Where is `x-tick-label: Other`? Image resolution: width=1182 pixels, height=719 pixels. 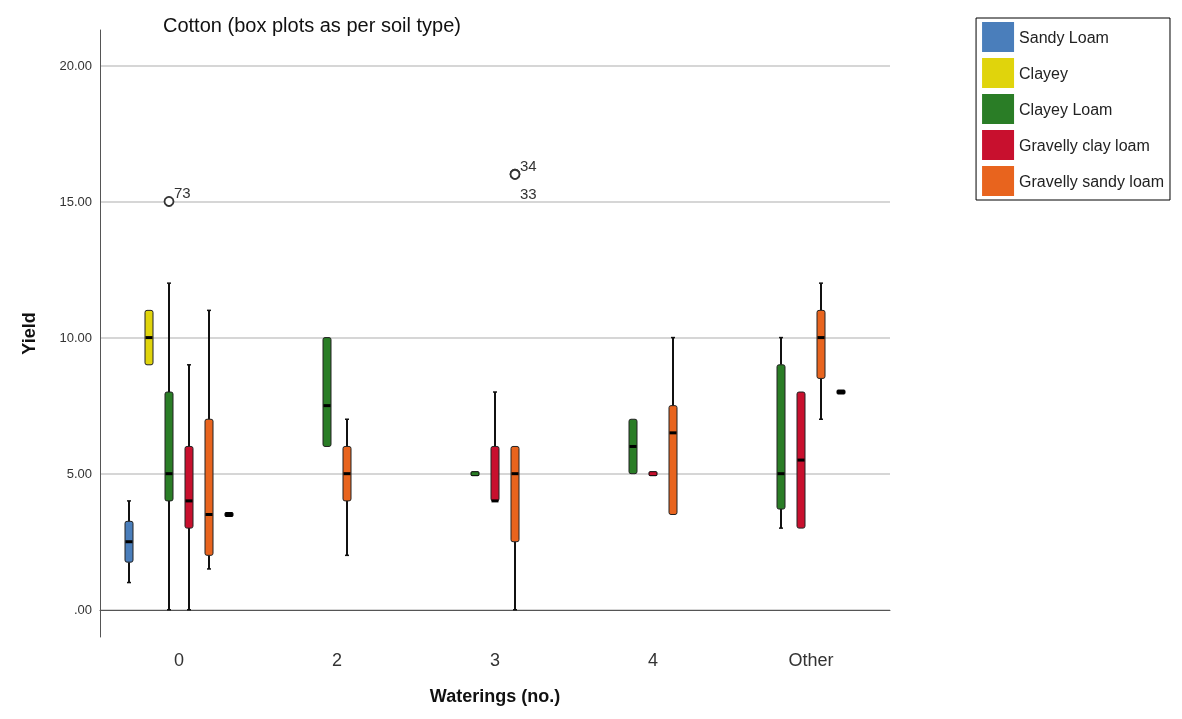
x-tick-label: Other is located at coordinates (811, 660).